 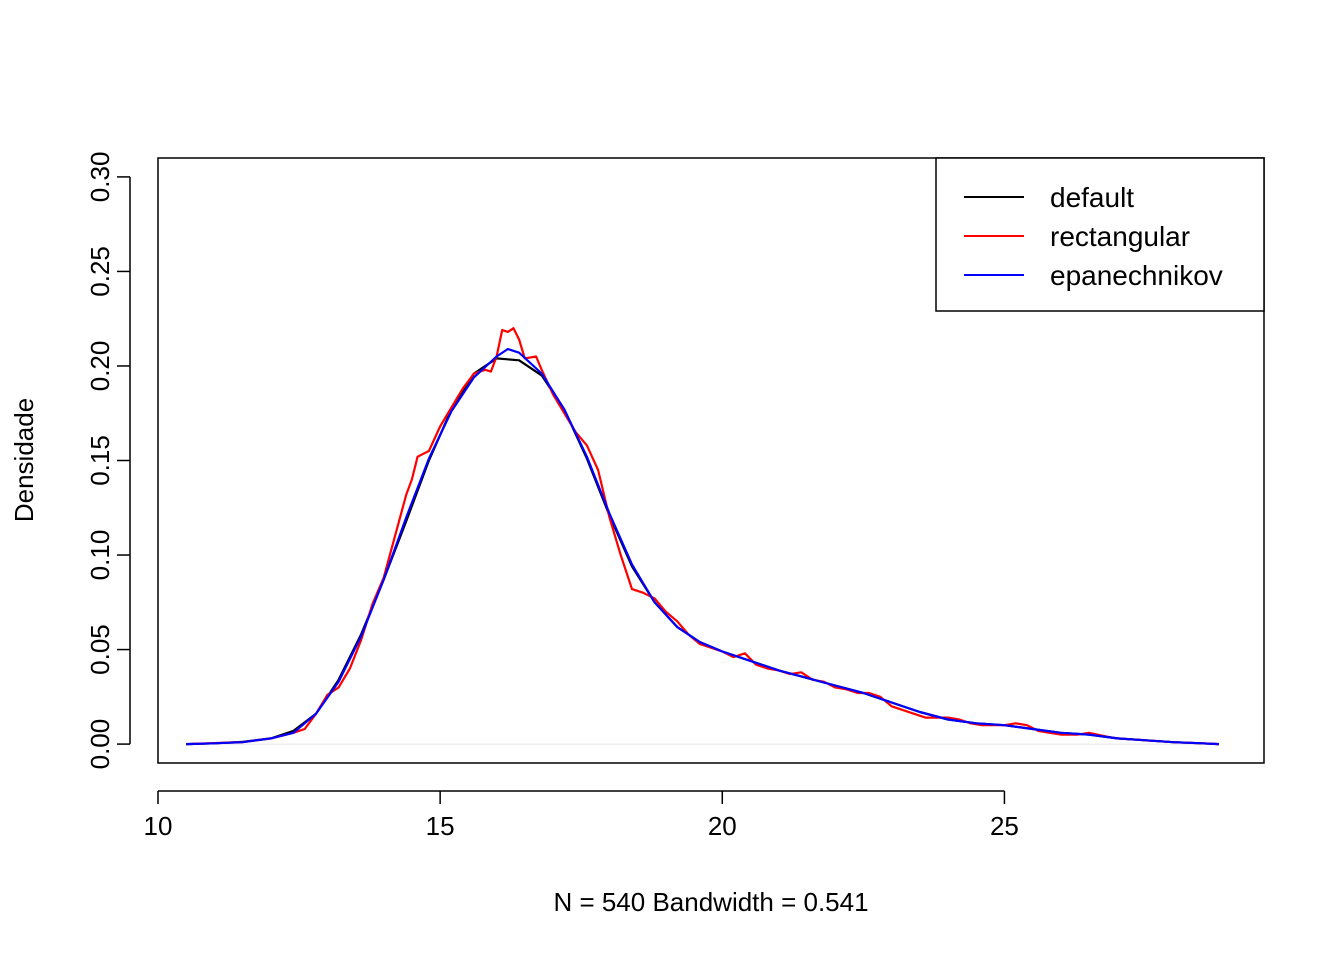 I want to click on legend: default rectangular epanechnikov, so click(x=1100, y=234).